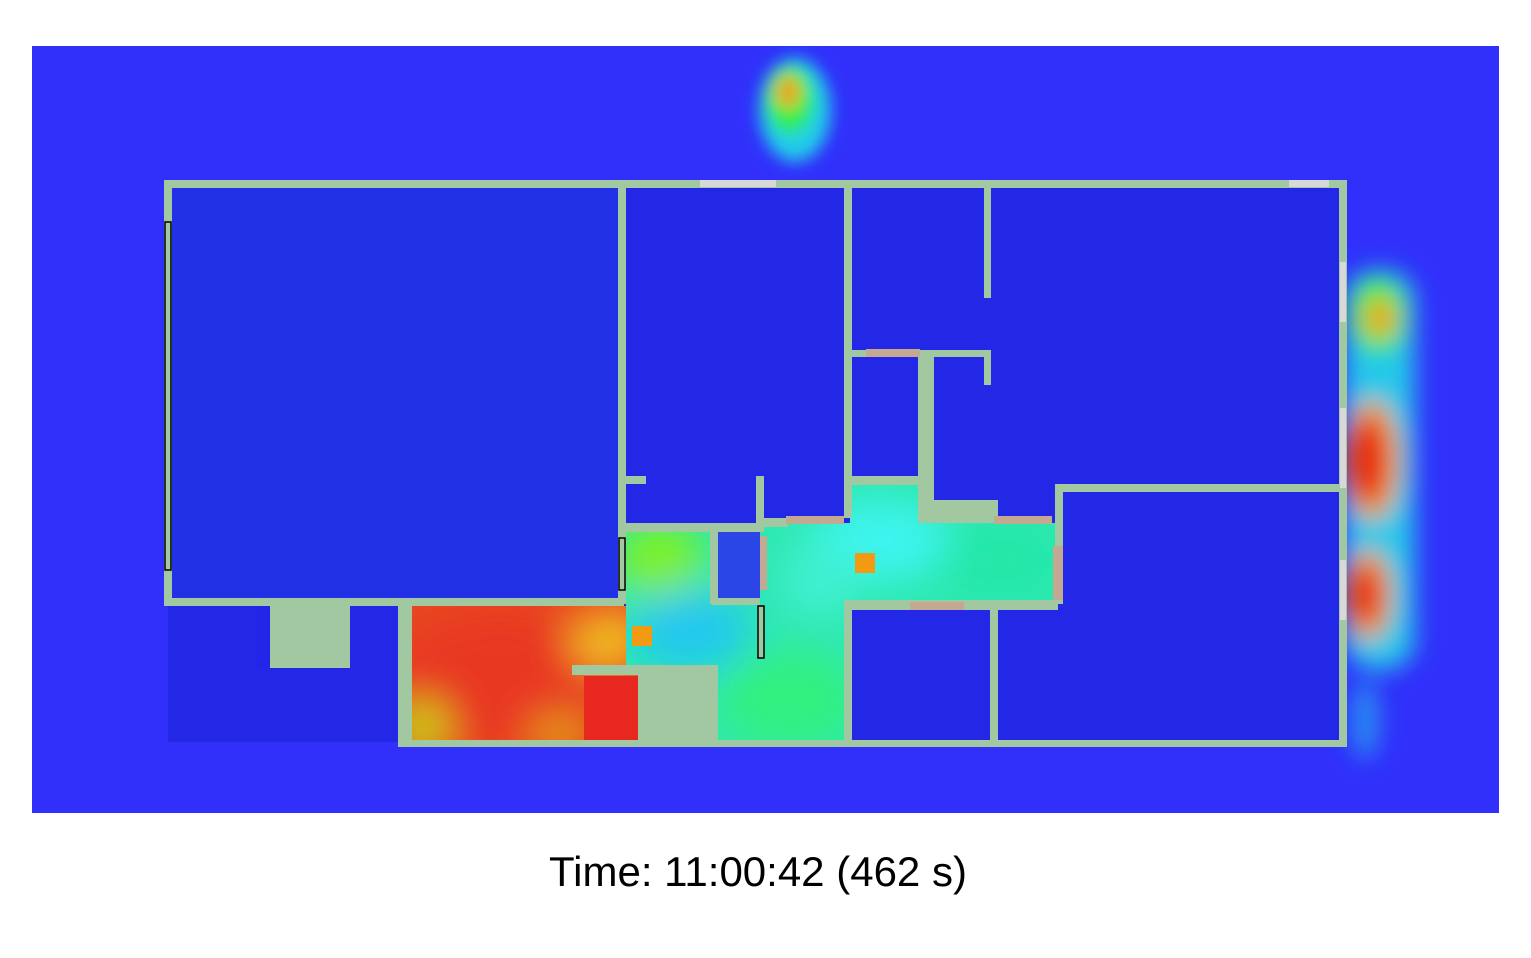 The image size is (1531, 958). Describe the element at coordinates (601, 871) in the screenshot. I see `time-prefix: Time:` at that location.